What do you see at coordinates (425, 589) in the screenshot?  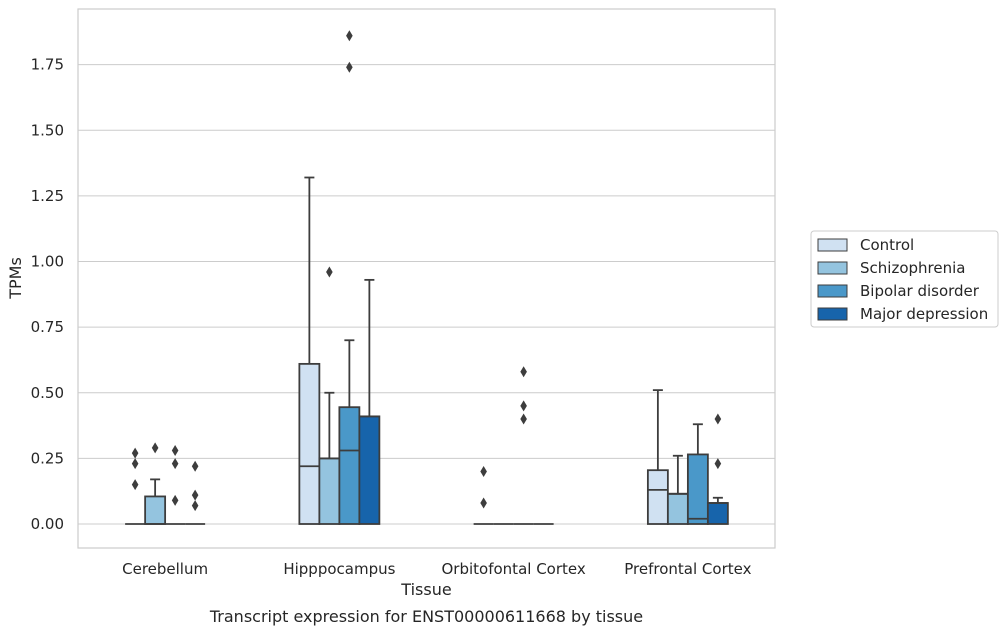 I see `x-axis-title: Tissue` at bounding box center [425, 589].